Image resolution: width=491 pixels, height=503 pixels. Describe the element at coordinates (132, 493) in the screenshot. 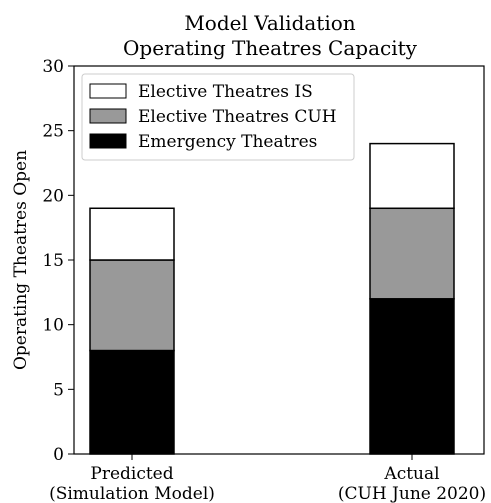

I see `x-tick-label: (Simulation Model)` at that location.